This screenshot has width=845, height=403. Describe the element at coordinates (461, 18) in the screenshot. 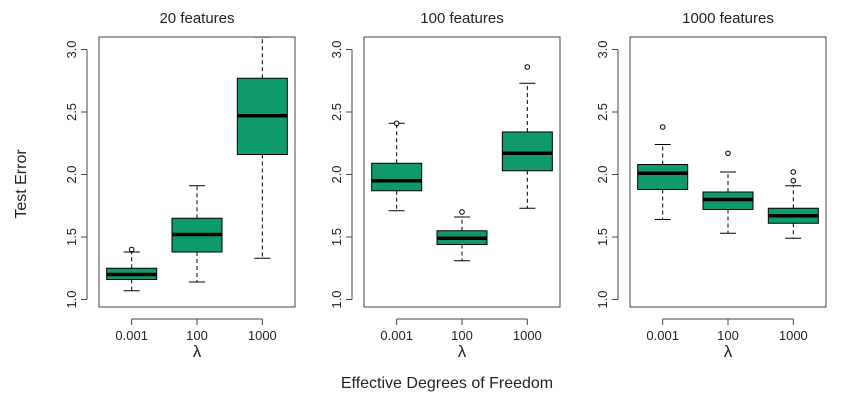

I see `panel-title: 100 features` at that location.